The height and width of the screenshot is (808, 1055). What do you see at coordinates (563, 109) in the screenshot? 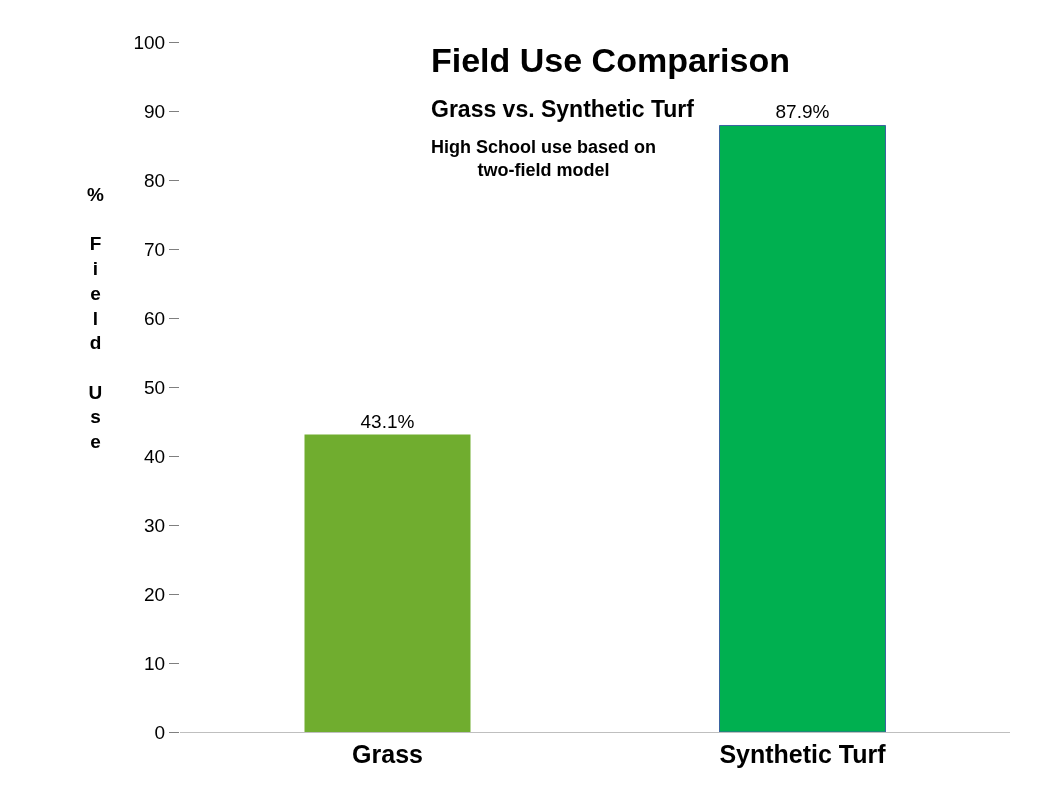
I see `text: Grass vs. Synthetic Turf` at bounding box center [563, 109].